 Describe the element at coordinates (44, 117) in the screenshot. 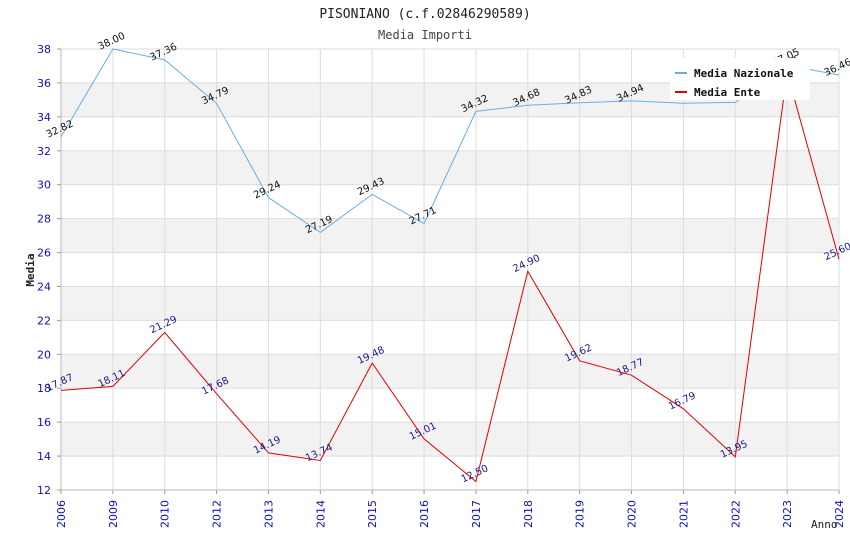

I see `y-tick-label: 34` at that location.